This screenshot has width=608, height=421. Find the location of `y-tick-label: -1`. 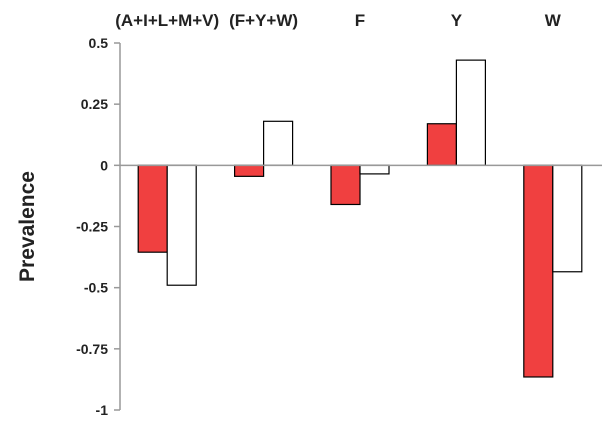

y-tick-label: -1 is located at coordinates (102, 410).